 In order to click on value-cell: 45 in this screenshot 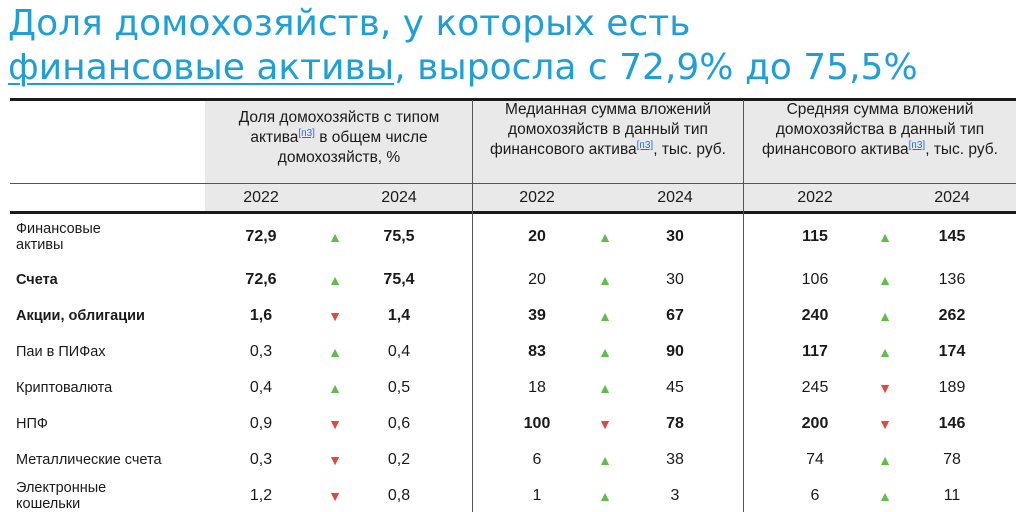, I will do `click(675, 387)`.